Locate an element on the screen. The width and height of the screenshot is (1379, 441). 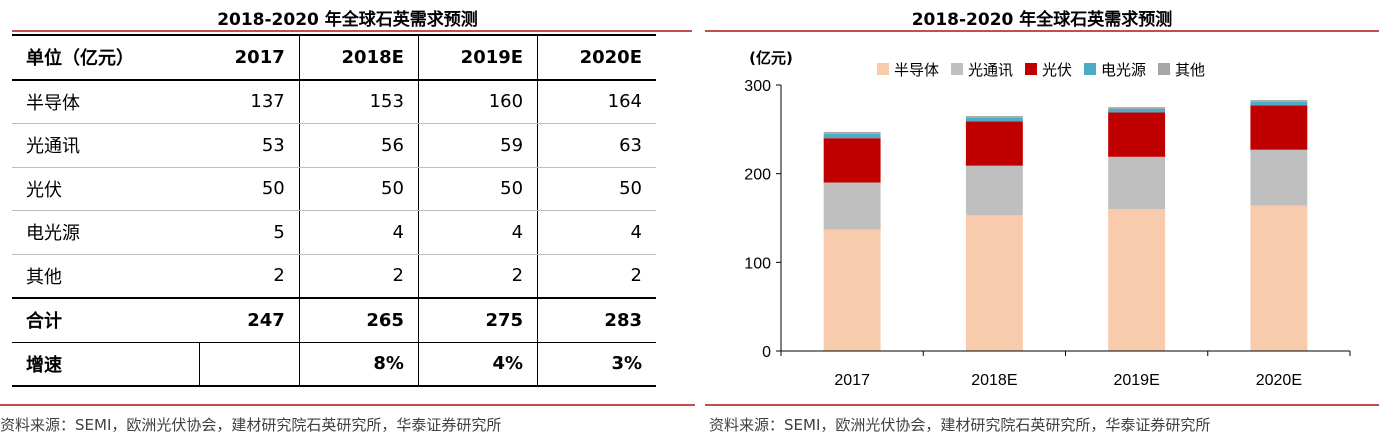
x-tick-label: 2017 is located at coordinates (852, 380).